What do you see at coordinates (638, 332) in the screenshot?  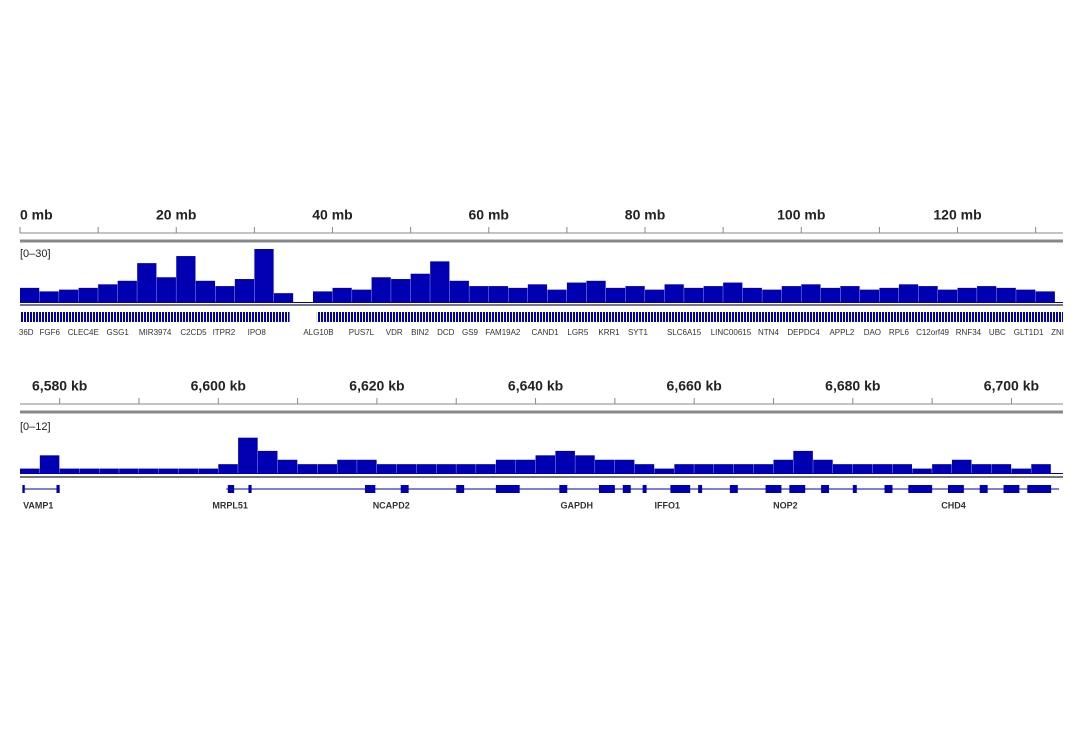 I see `gene-label: SYT1` at bounding box center [638, 332].